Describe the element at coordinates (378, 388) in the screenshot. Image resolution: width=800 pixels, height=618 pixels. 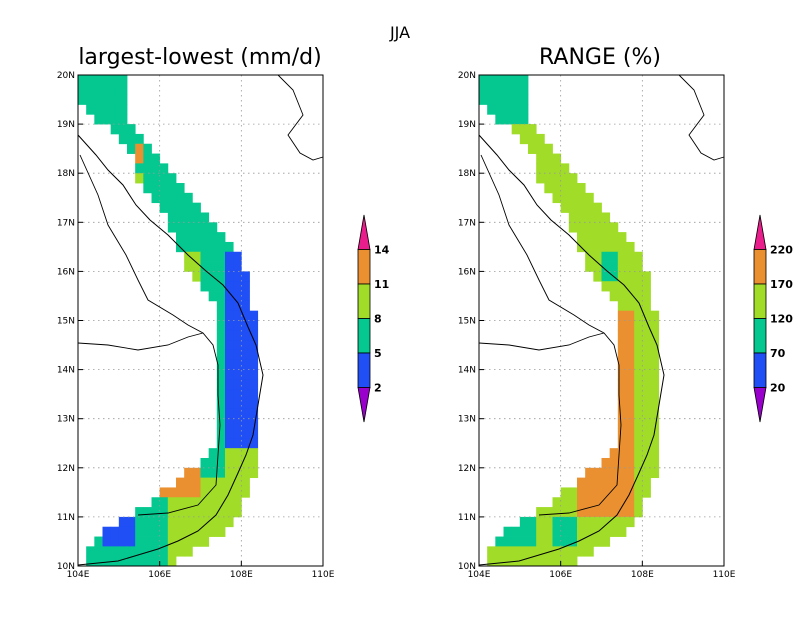
I see `colorbar-tick-label: 2` at that location.